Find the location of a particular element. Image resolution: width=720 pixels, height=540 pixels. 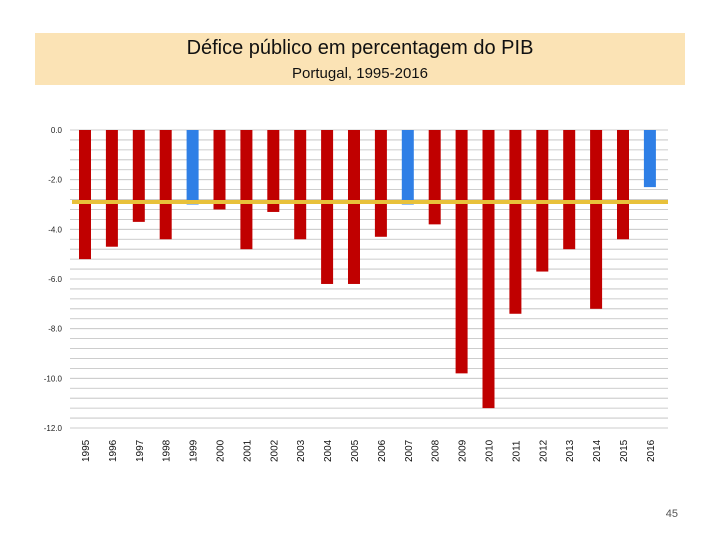

y-tick-label: -6.0 is located at coordinates (55, 279).